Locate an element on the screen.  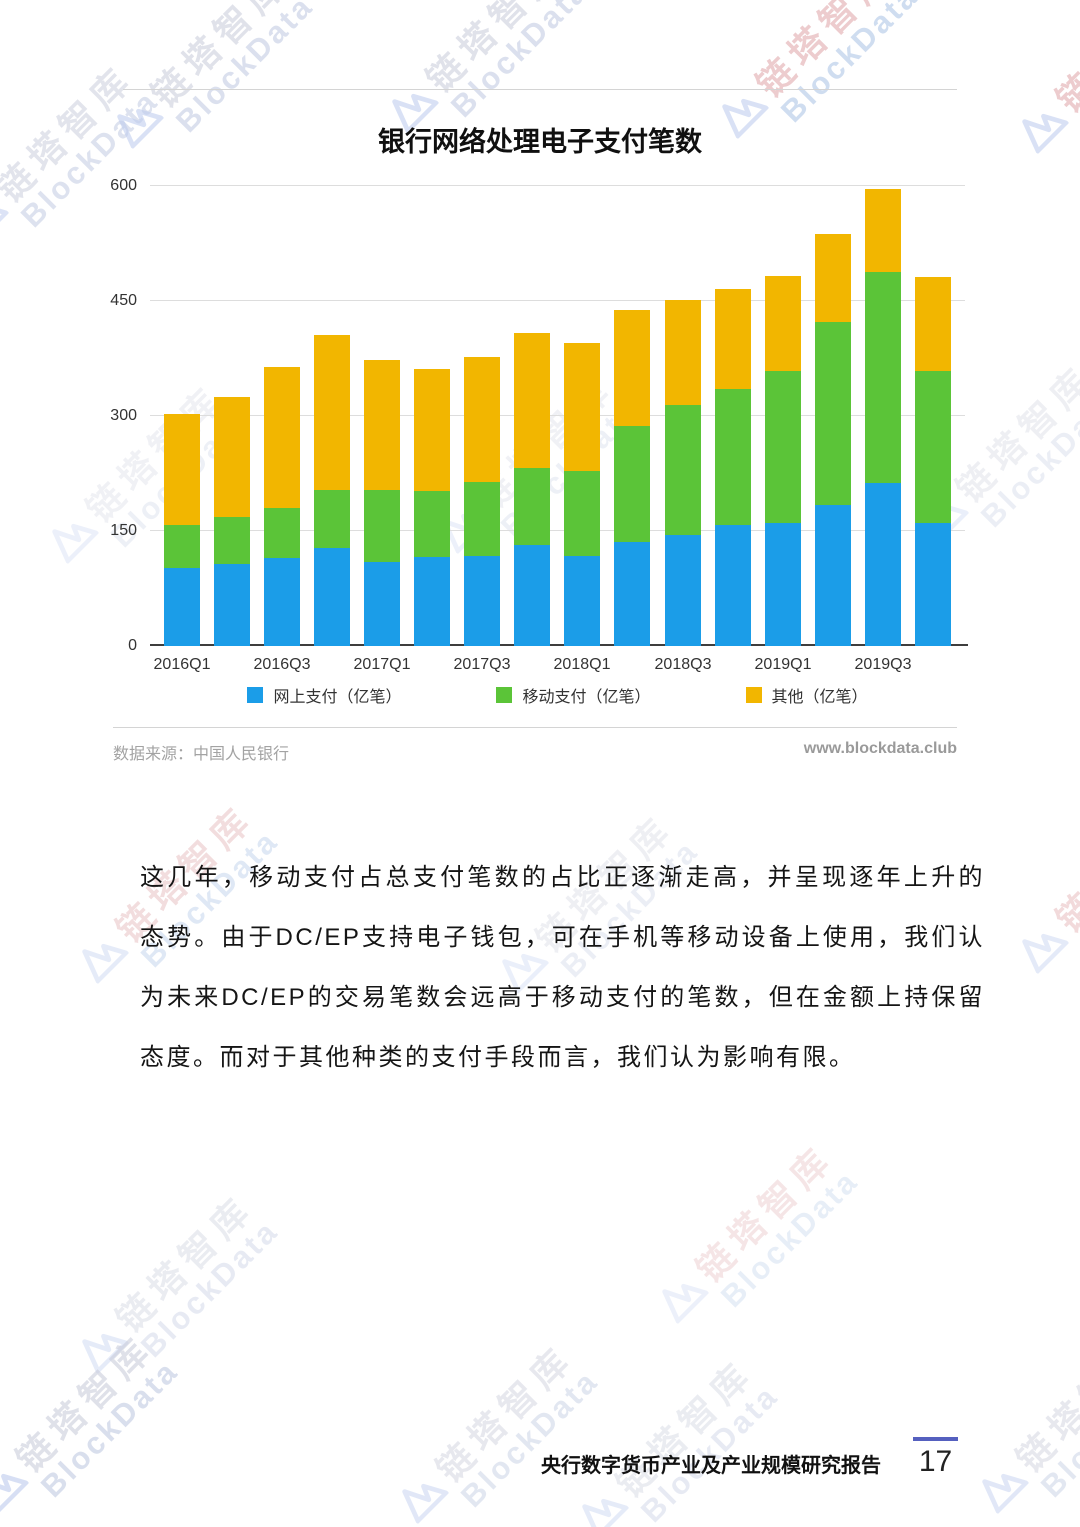
bar-2019Q3 is located at coordinates (882, 417).